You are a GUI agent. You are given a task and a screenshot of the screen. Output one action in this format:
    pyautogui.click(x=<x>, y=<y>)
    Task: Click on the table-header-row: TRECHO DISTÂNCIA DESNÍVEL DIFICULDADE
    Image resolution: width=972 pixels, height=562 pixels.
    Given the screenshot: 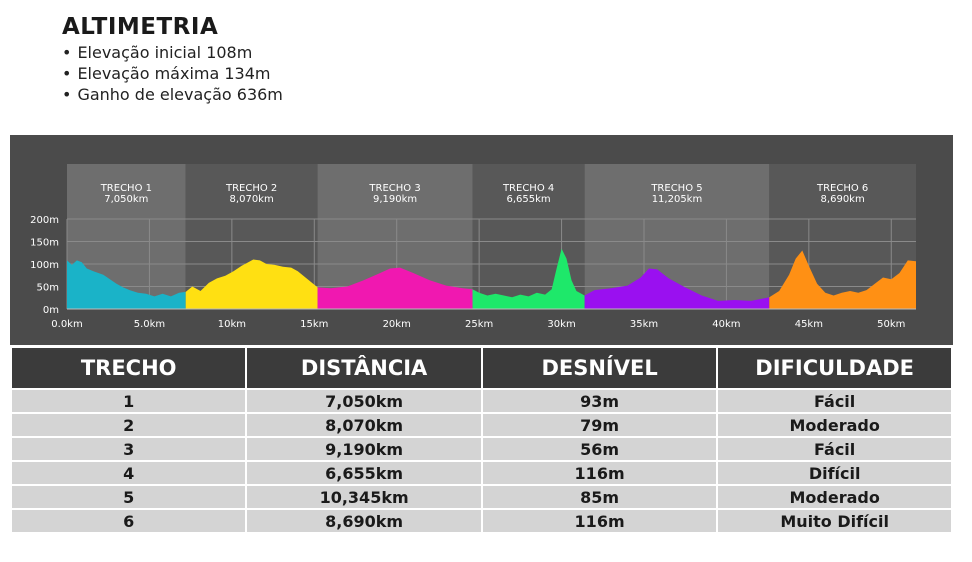 What is the action you would take?
    pyautogui.click(x=481, y=368)
    